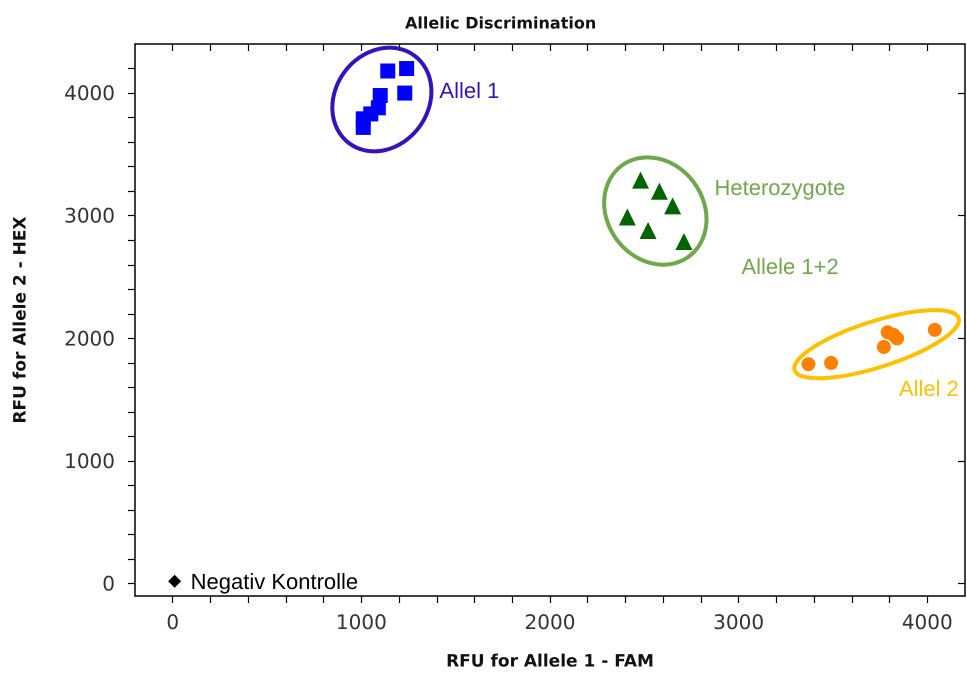 The width and height of the screenshot is (967, 675). Describe the element at coordinates (173, 622) in the screenshot. I see `x-tick-label: 0` at that location.